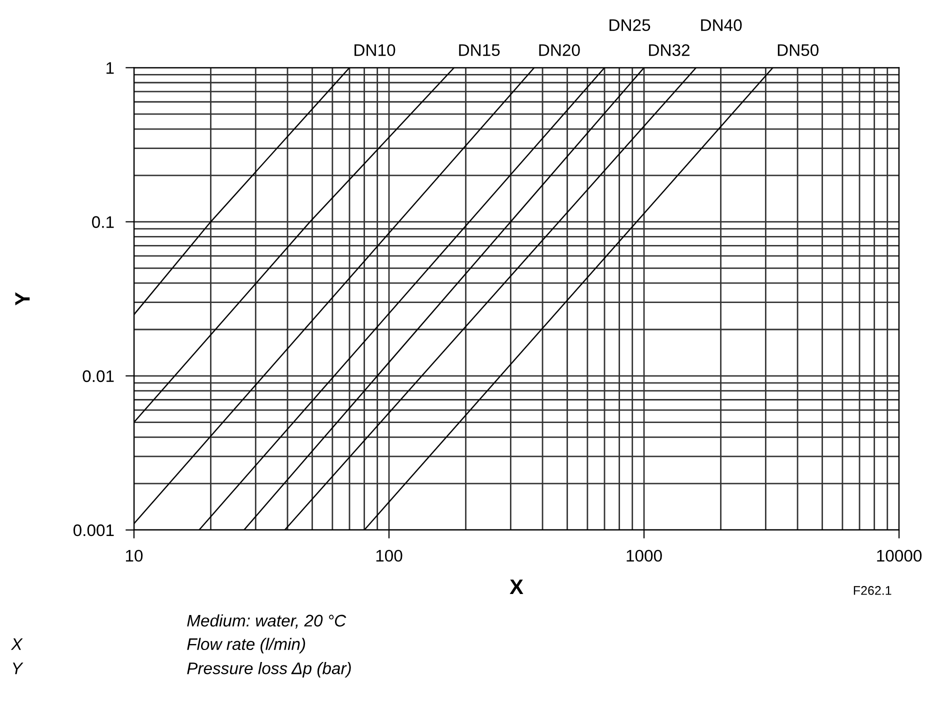 Image resolution: width=933 pixels, height=711 pixels. Describe the element at coordinates (269, 670) in the screenshot. I see `text: Pressure loss Δp (bar)` at that location.